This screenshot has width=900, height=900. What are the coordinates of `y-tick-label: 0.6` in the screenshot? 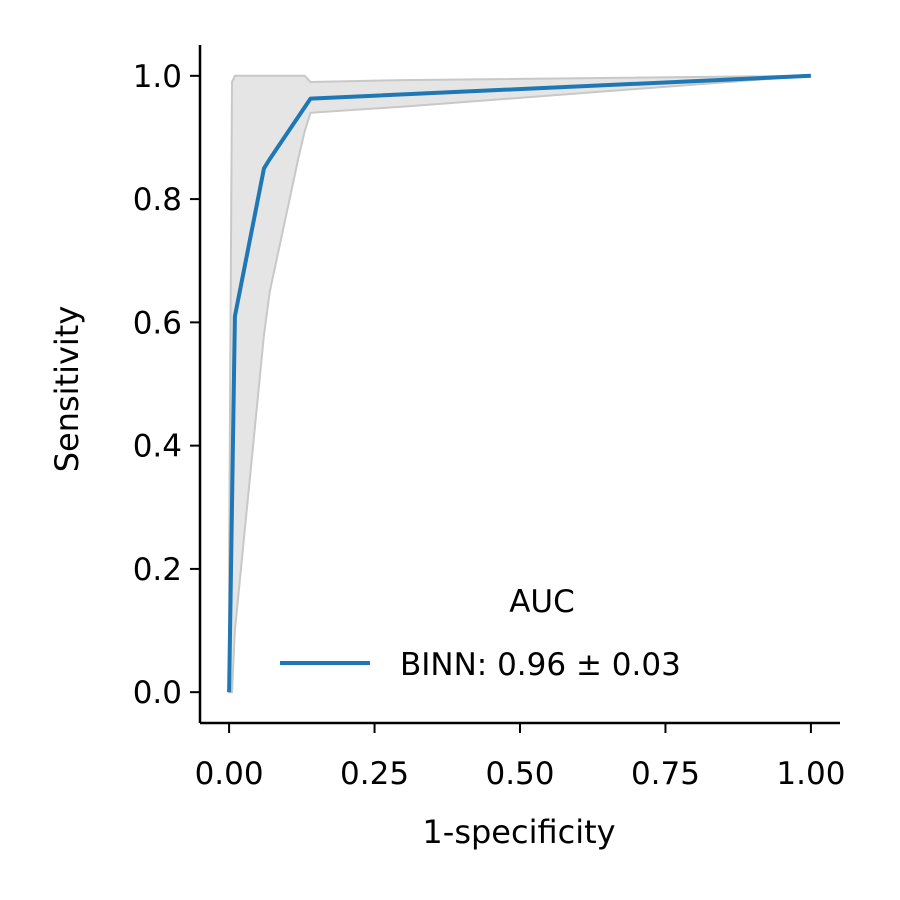 It's located at (157, 323).